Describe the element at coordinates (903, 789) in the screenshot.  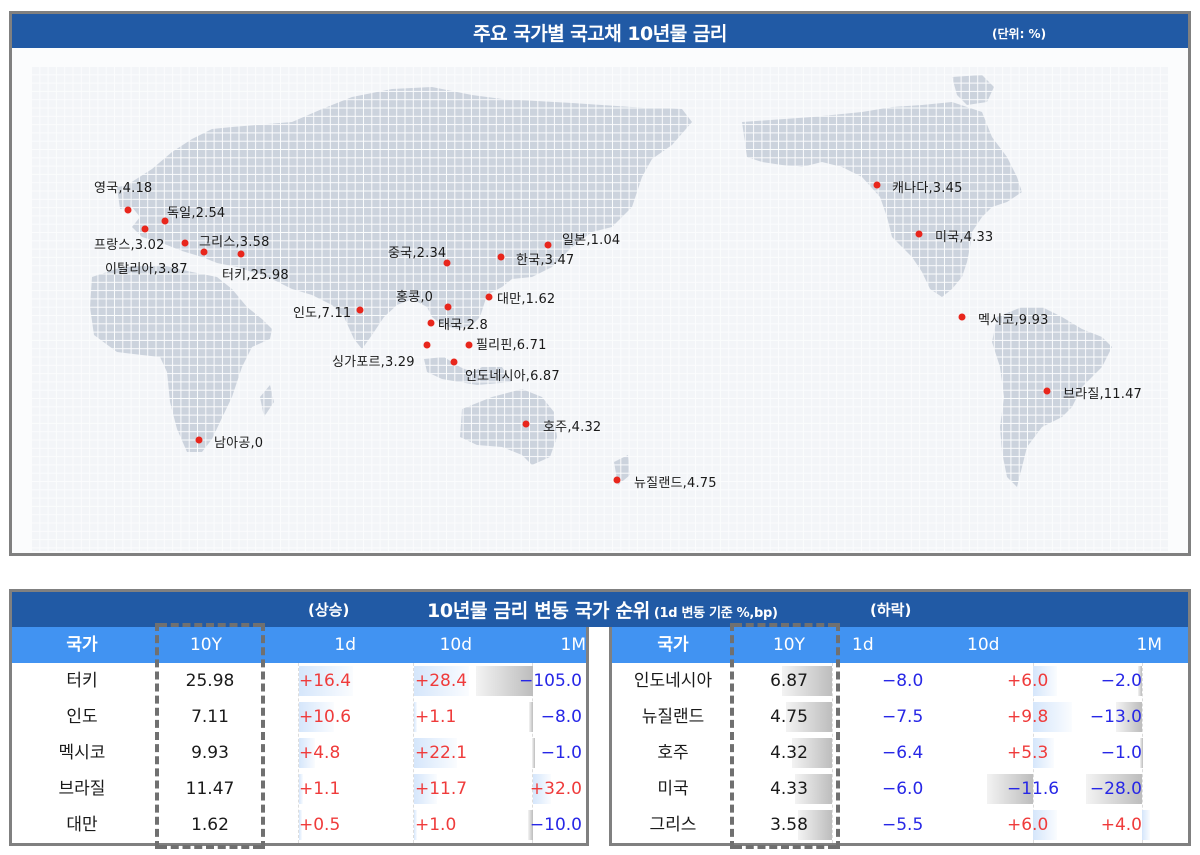
I see `change-1d-cell: −6.0` at that location.